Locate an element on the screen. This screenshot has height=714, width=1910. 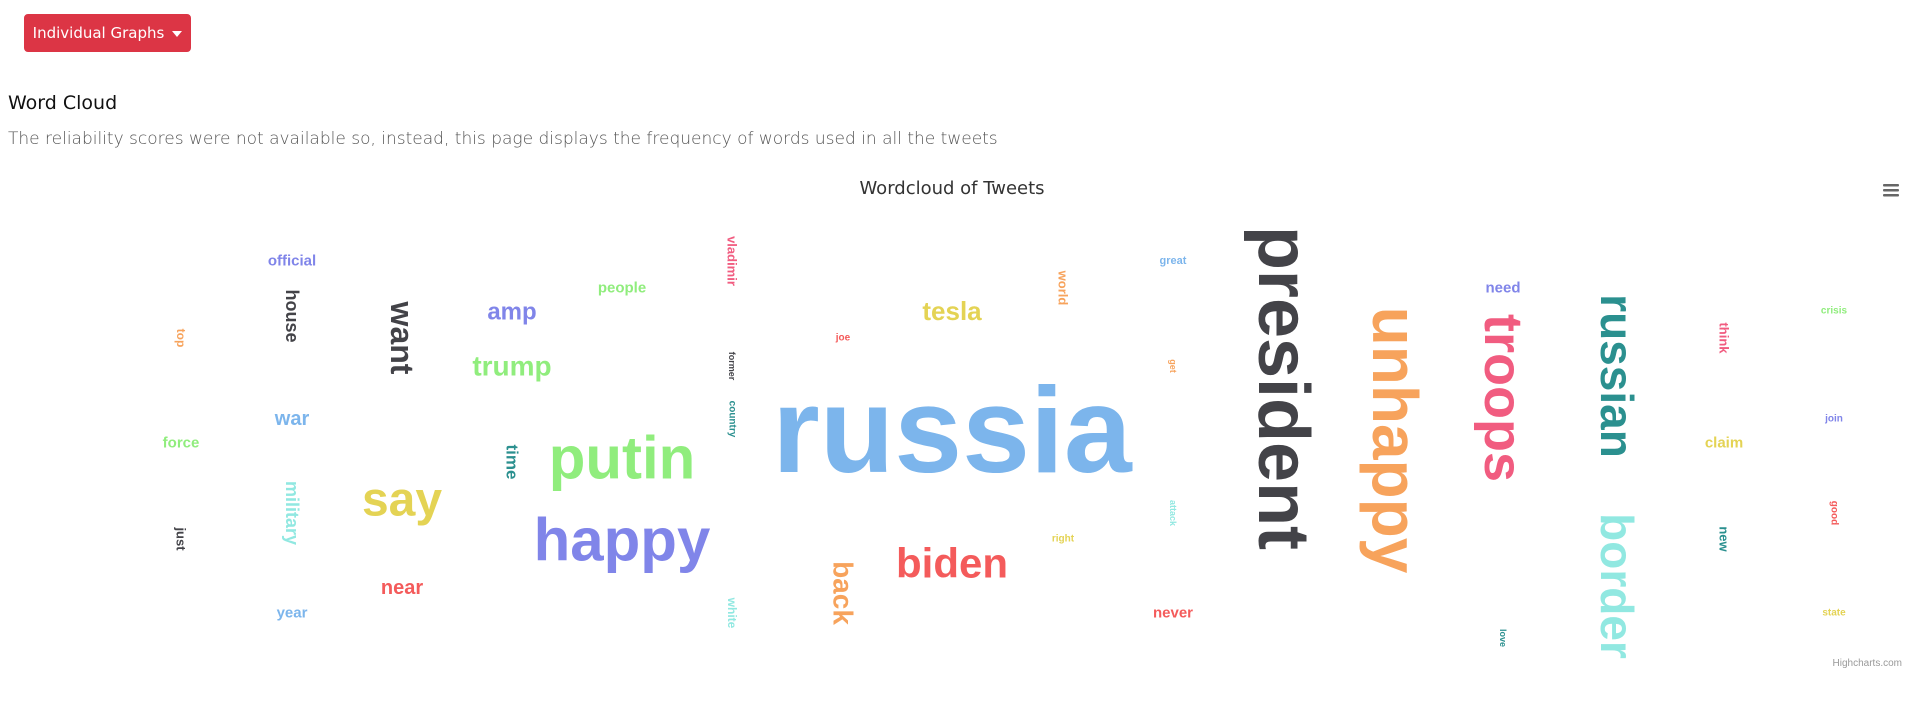
word-back: back is located at coordinates (843, 593).